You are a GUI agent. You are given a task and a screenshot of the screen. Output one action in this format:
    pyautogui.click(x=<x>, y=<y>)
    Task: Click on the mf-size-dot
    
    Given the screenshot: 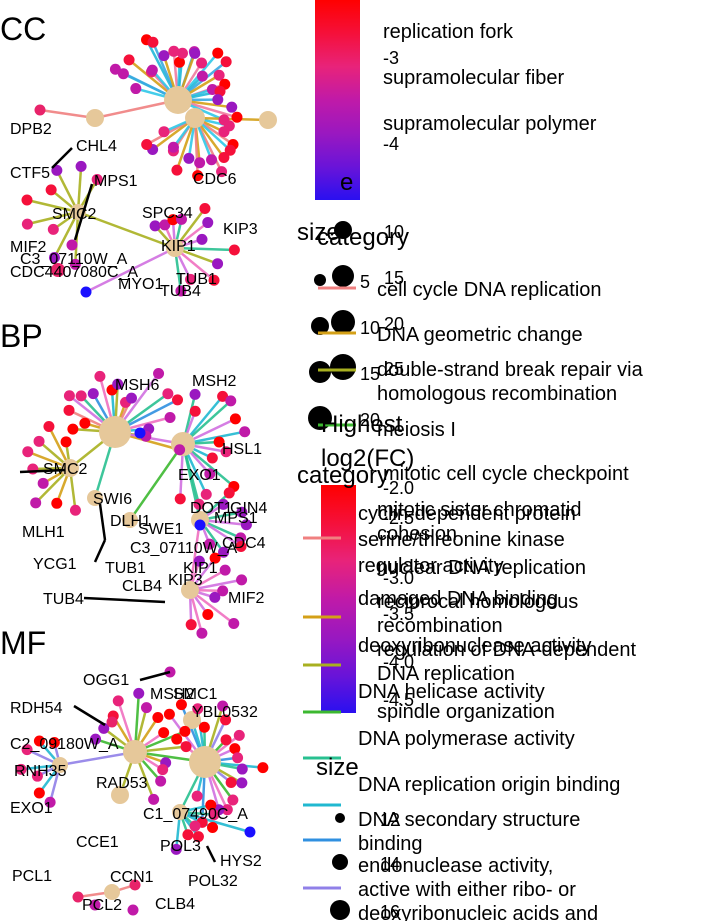 What is the action you would take?
    pyautogui.click(x=340, y=910)
    